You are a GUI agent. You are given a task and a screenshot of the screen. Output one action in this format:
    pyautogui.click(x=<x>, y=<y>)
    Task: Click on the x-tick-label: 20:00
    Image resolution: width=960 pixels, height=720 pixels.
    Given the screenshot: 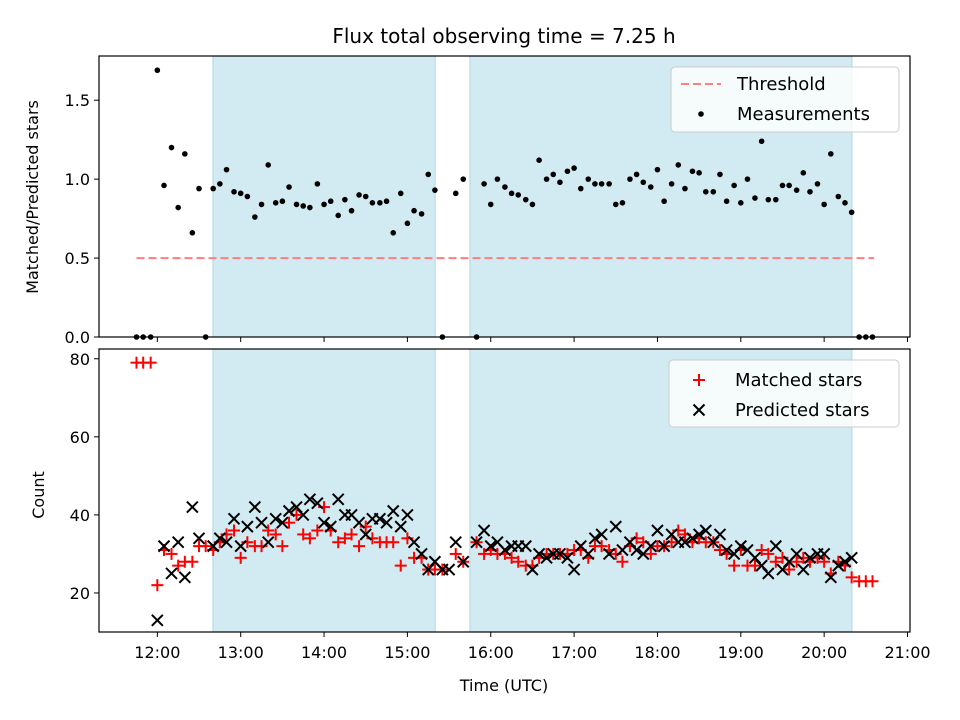 What is the action you would take?
    pyautogui.click(x=824, y=652)
    